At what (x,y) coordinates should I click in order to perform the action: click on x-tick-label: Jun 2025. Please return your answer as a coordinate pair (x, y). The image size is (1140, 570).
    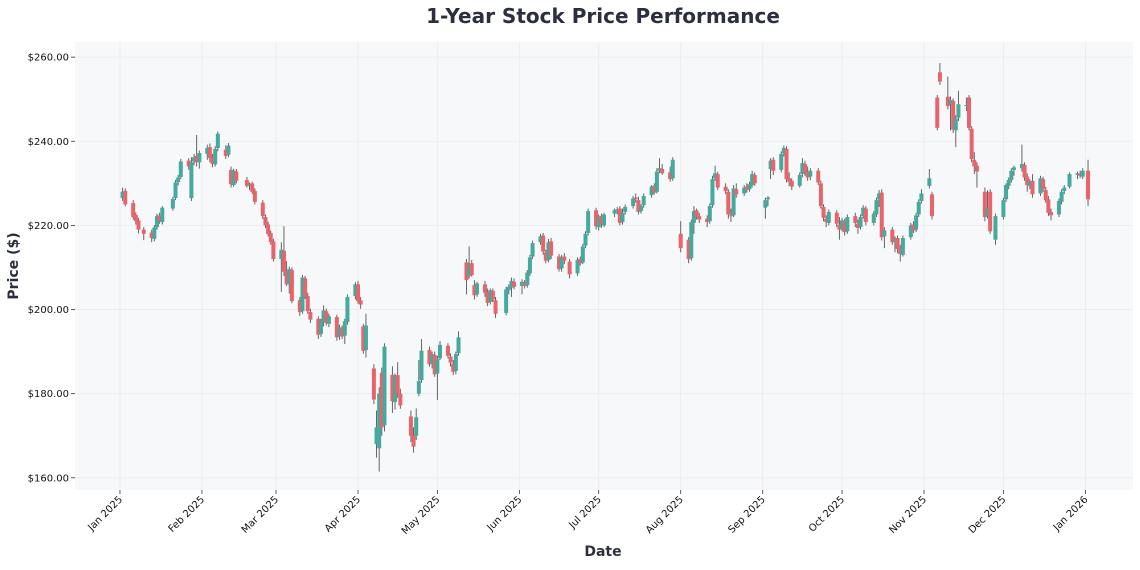
    Looking at the image, I should click on (505, 514).